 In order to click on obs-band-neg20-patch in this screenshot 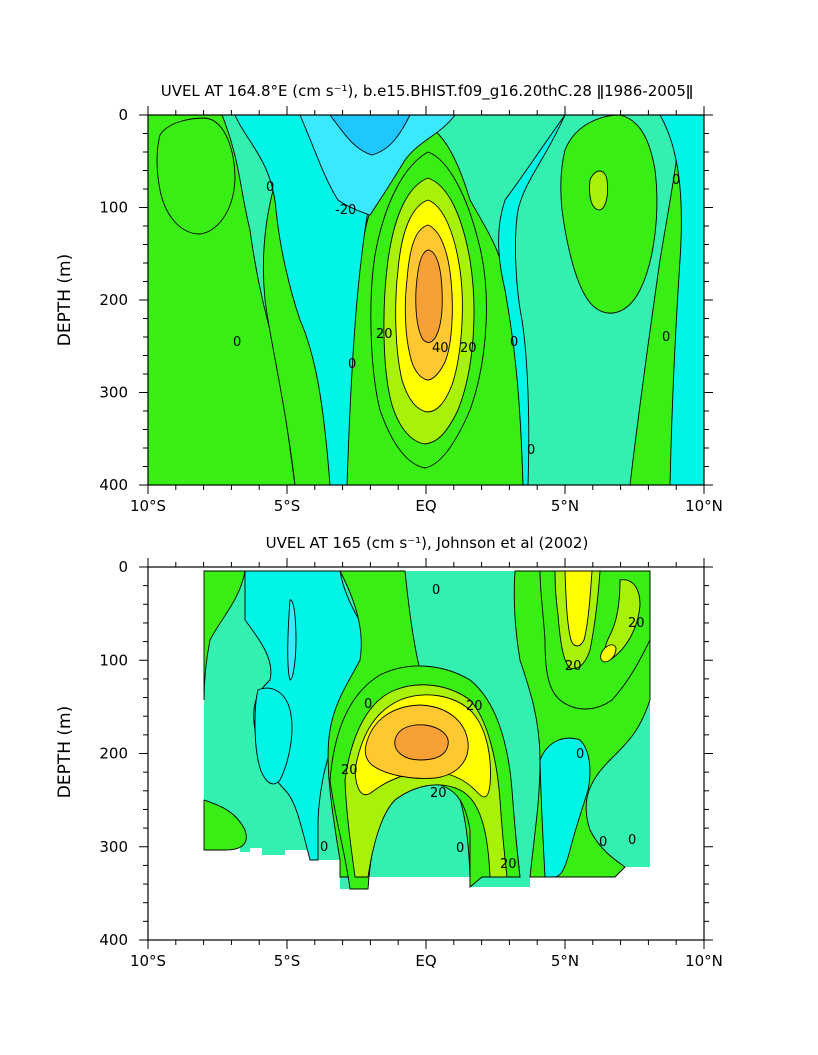, I will do `click(292, 640)`.